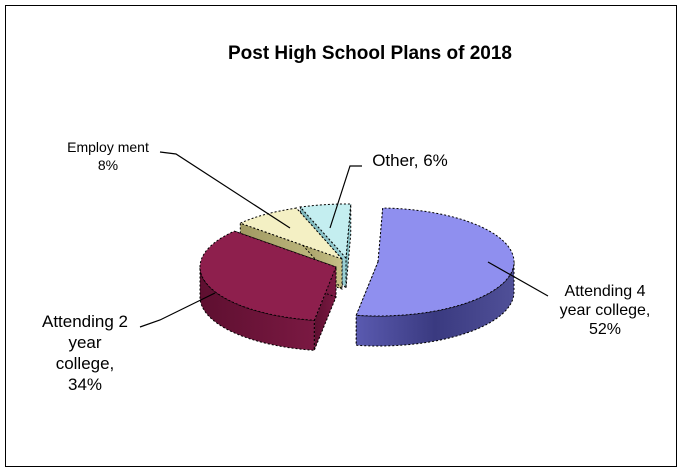 The image size is (684, 472). I want to click on slice-label: Employ ment 8%, so click(108, 156).